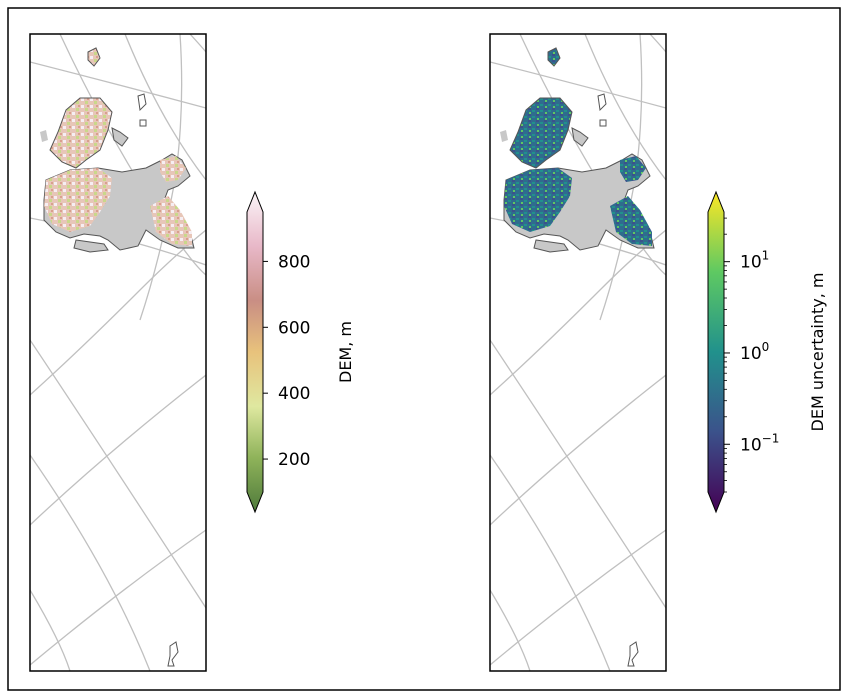 The width and height of the screenshot is (848, 691). I want to click on tick-label-exponent: 0, so click(766, 347).